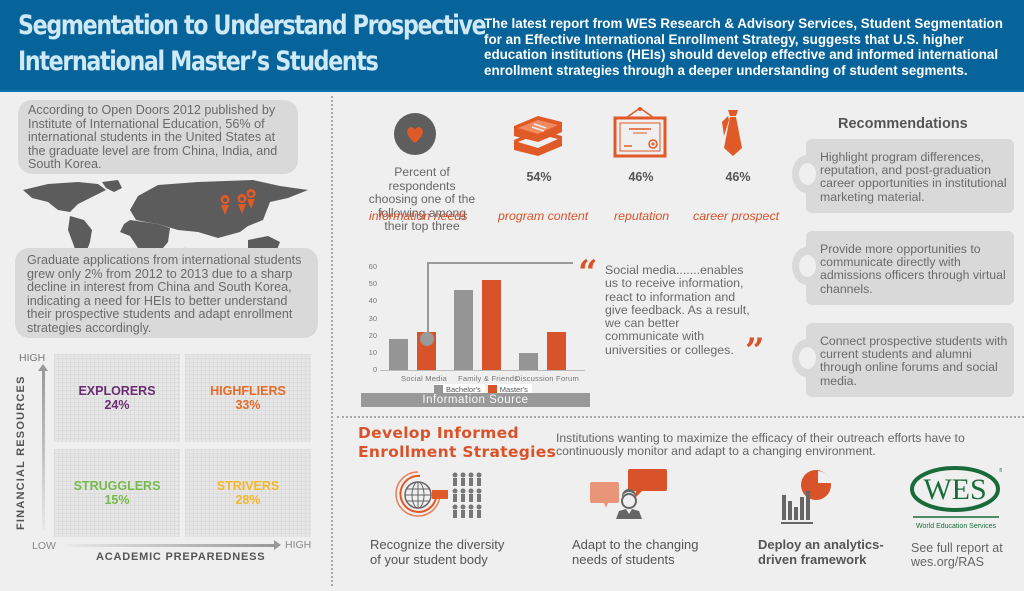 Image resolution: width=1024 pixels, height=591 pixels. I want to click on segment-strivers: STRIVERS 28%, so click(248, 493).